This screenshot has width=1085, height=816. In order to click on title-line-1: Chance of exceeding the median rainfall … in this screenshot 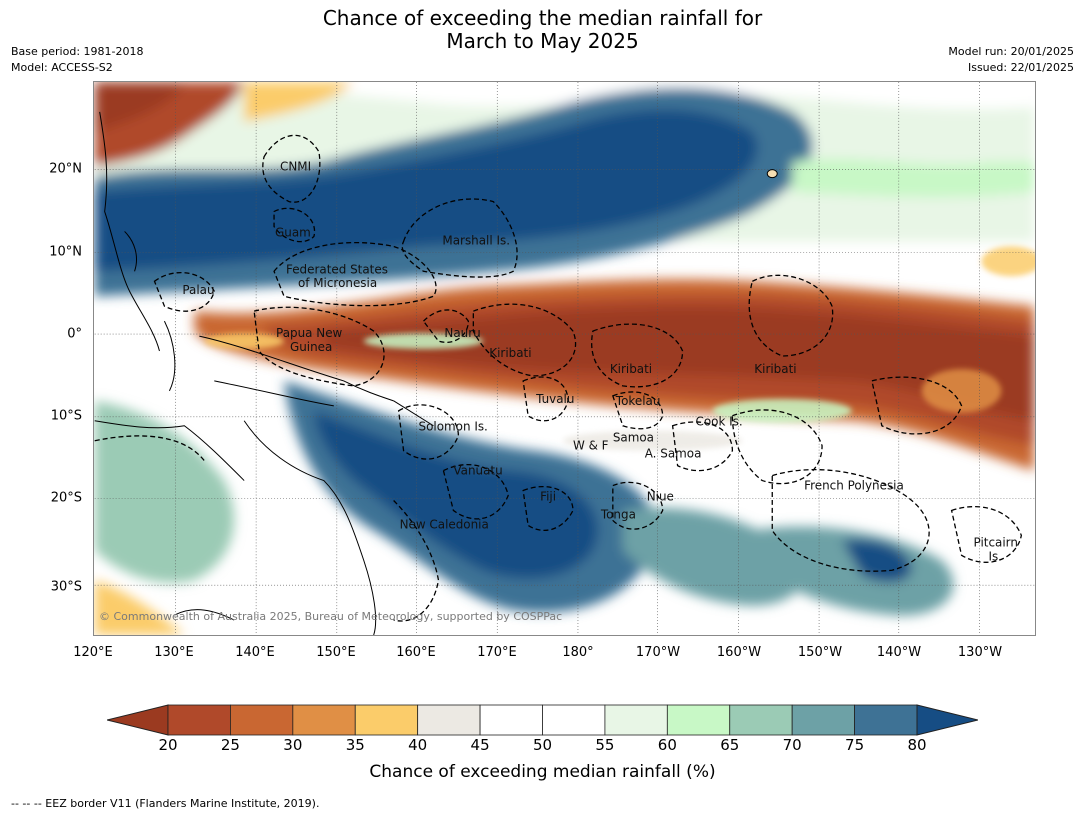, I will do `click(542, 18)`.